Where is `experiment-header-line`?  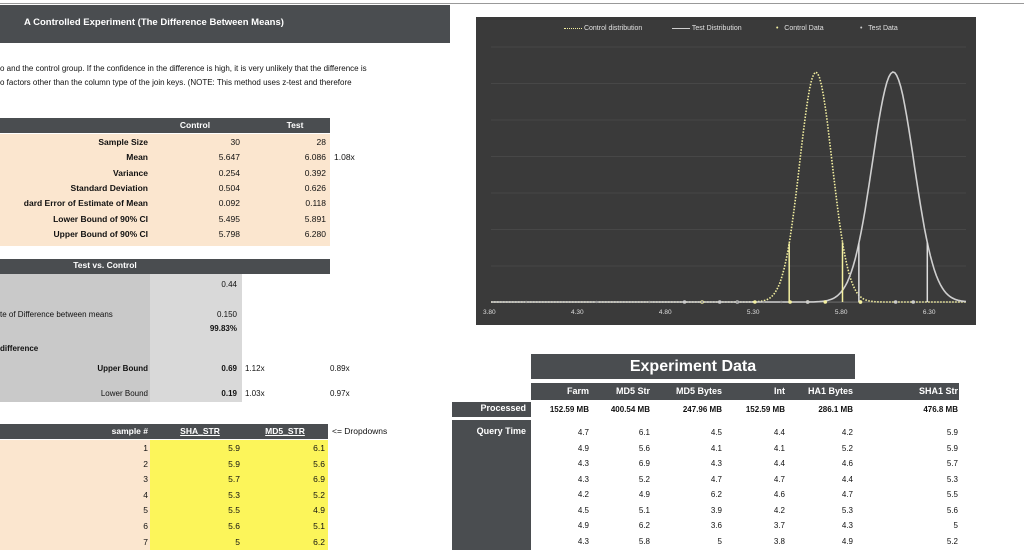
experiment-header-line is located at coordinates (745, 391).